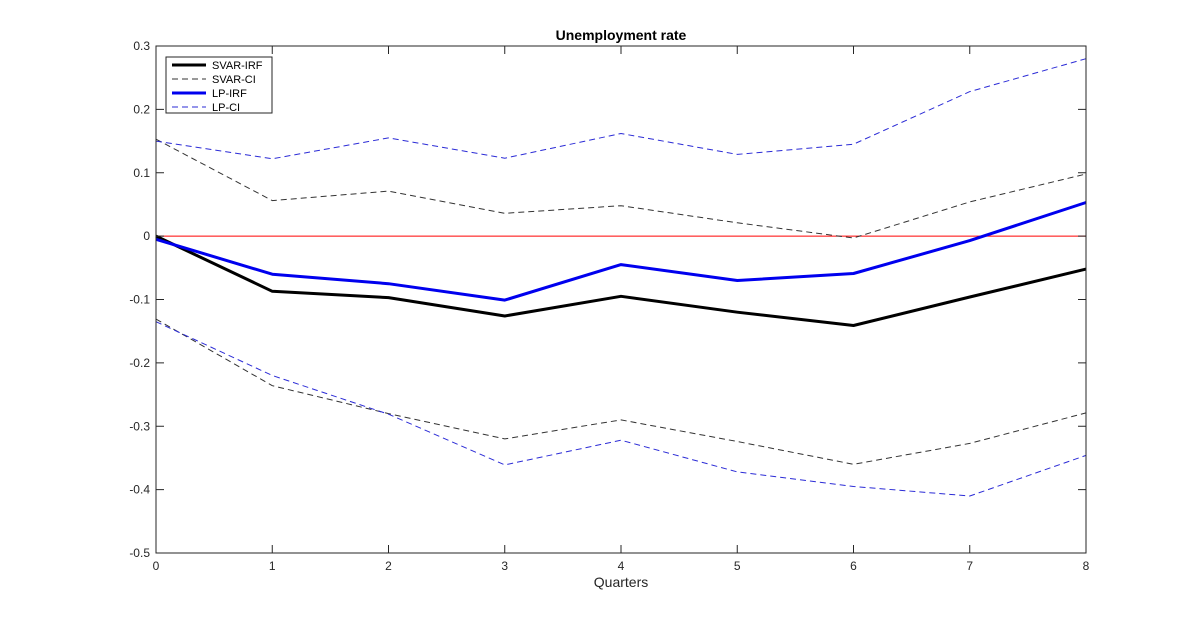 This screenshot has width=1200, height=627. What do you see at coordinates (229, 94) in the screenshot?
I see `legend-label-lp-irf: LP-IRF` at bounding box center [229, 94].